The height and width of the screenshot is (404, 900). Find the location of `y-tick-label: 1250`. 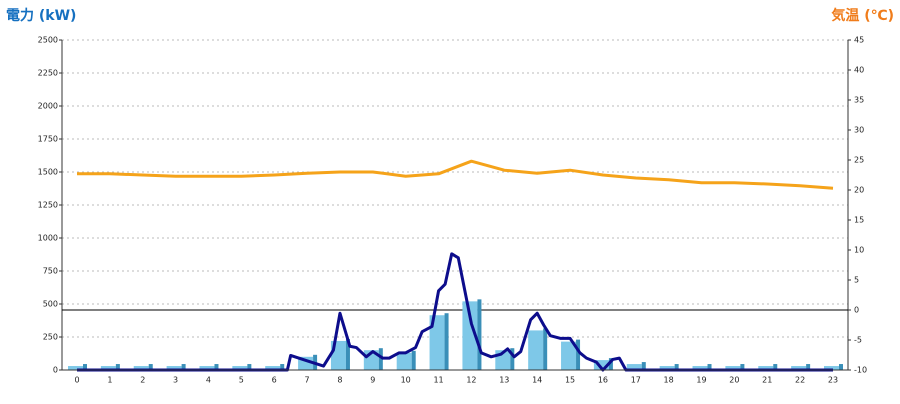

y-tick-label: 1250 is located at coordinates (48, 205).